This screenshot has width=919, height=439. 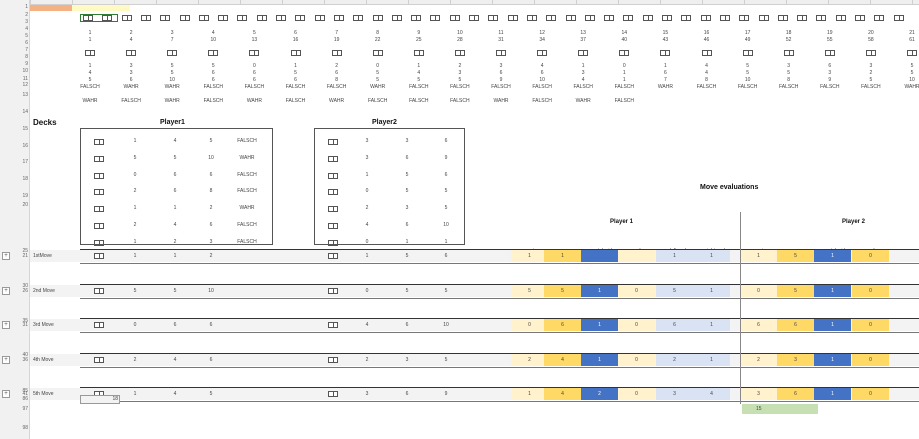 I want to click on highlight-cell-b1, so click(x=101, y=8).